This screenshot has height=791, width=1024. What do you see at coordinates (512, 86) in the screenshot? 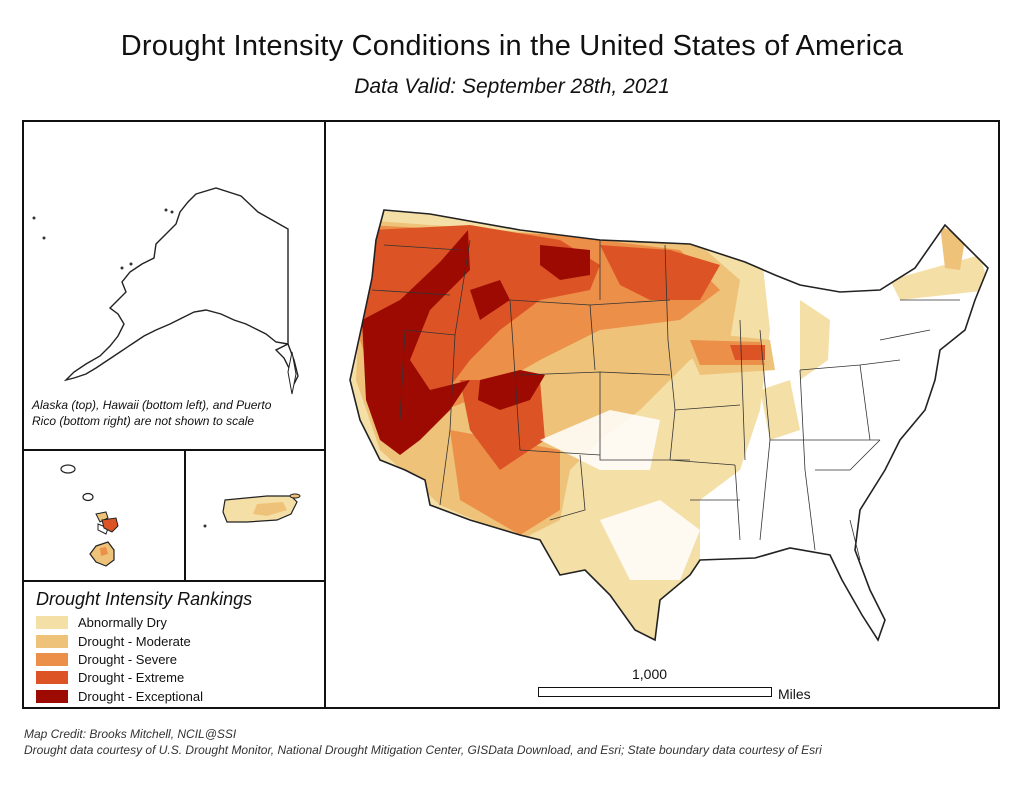
I see `map-subtitle: Data Valid: September 28th, 2021` at bounding box center [512, 86].